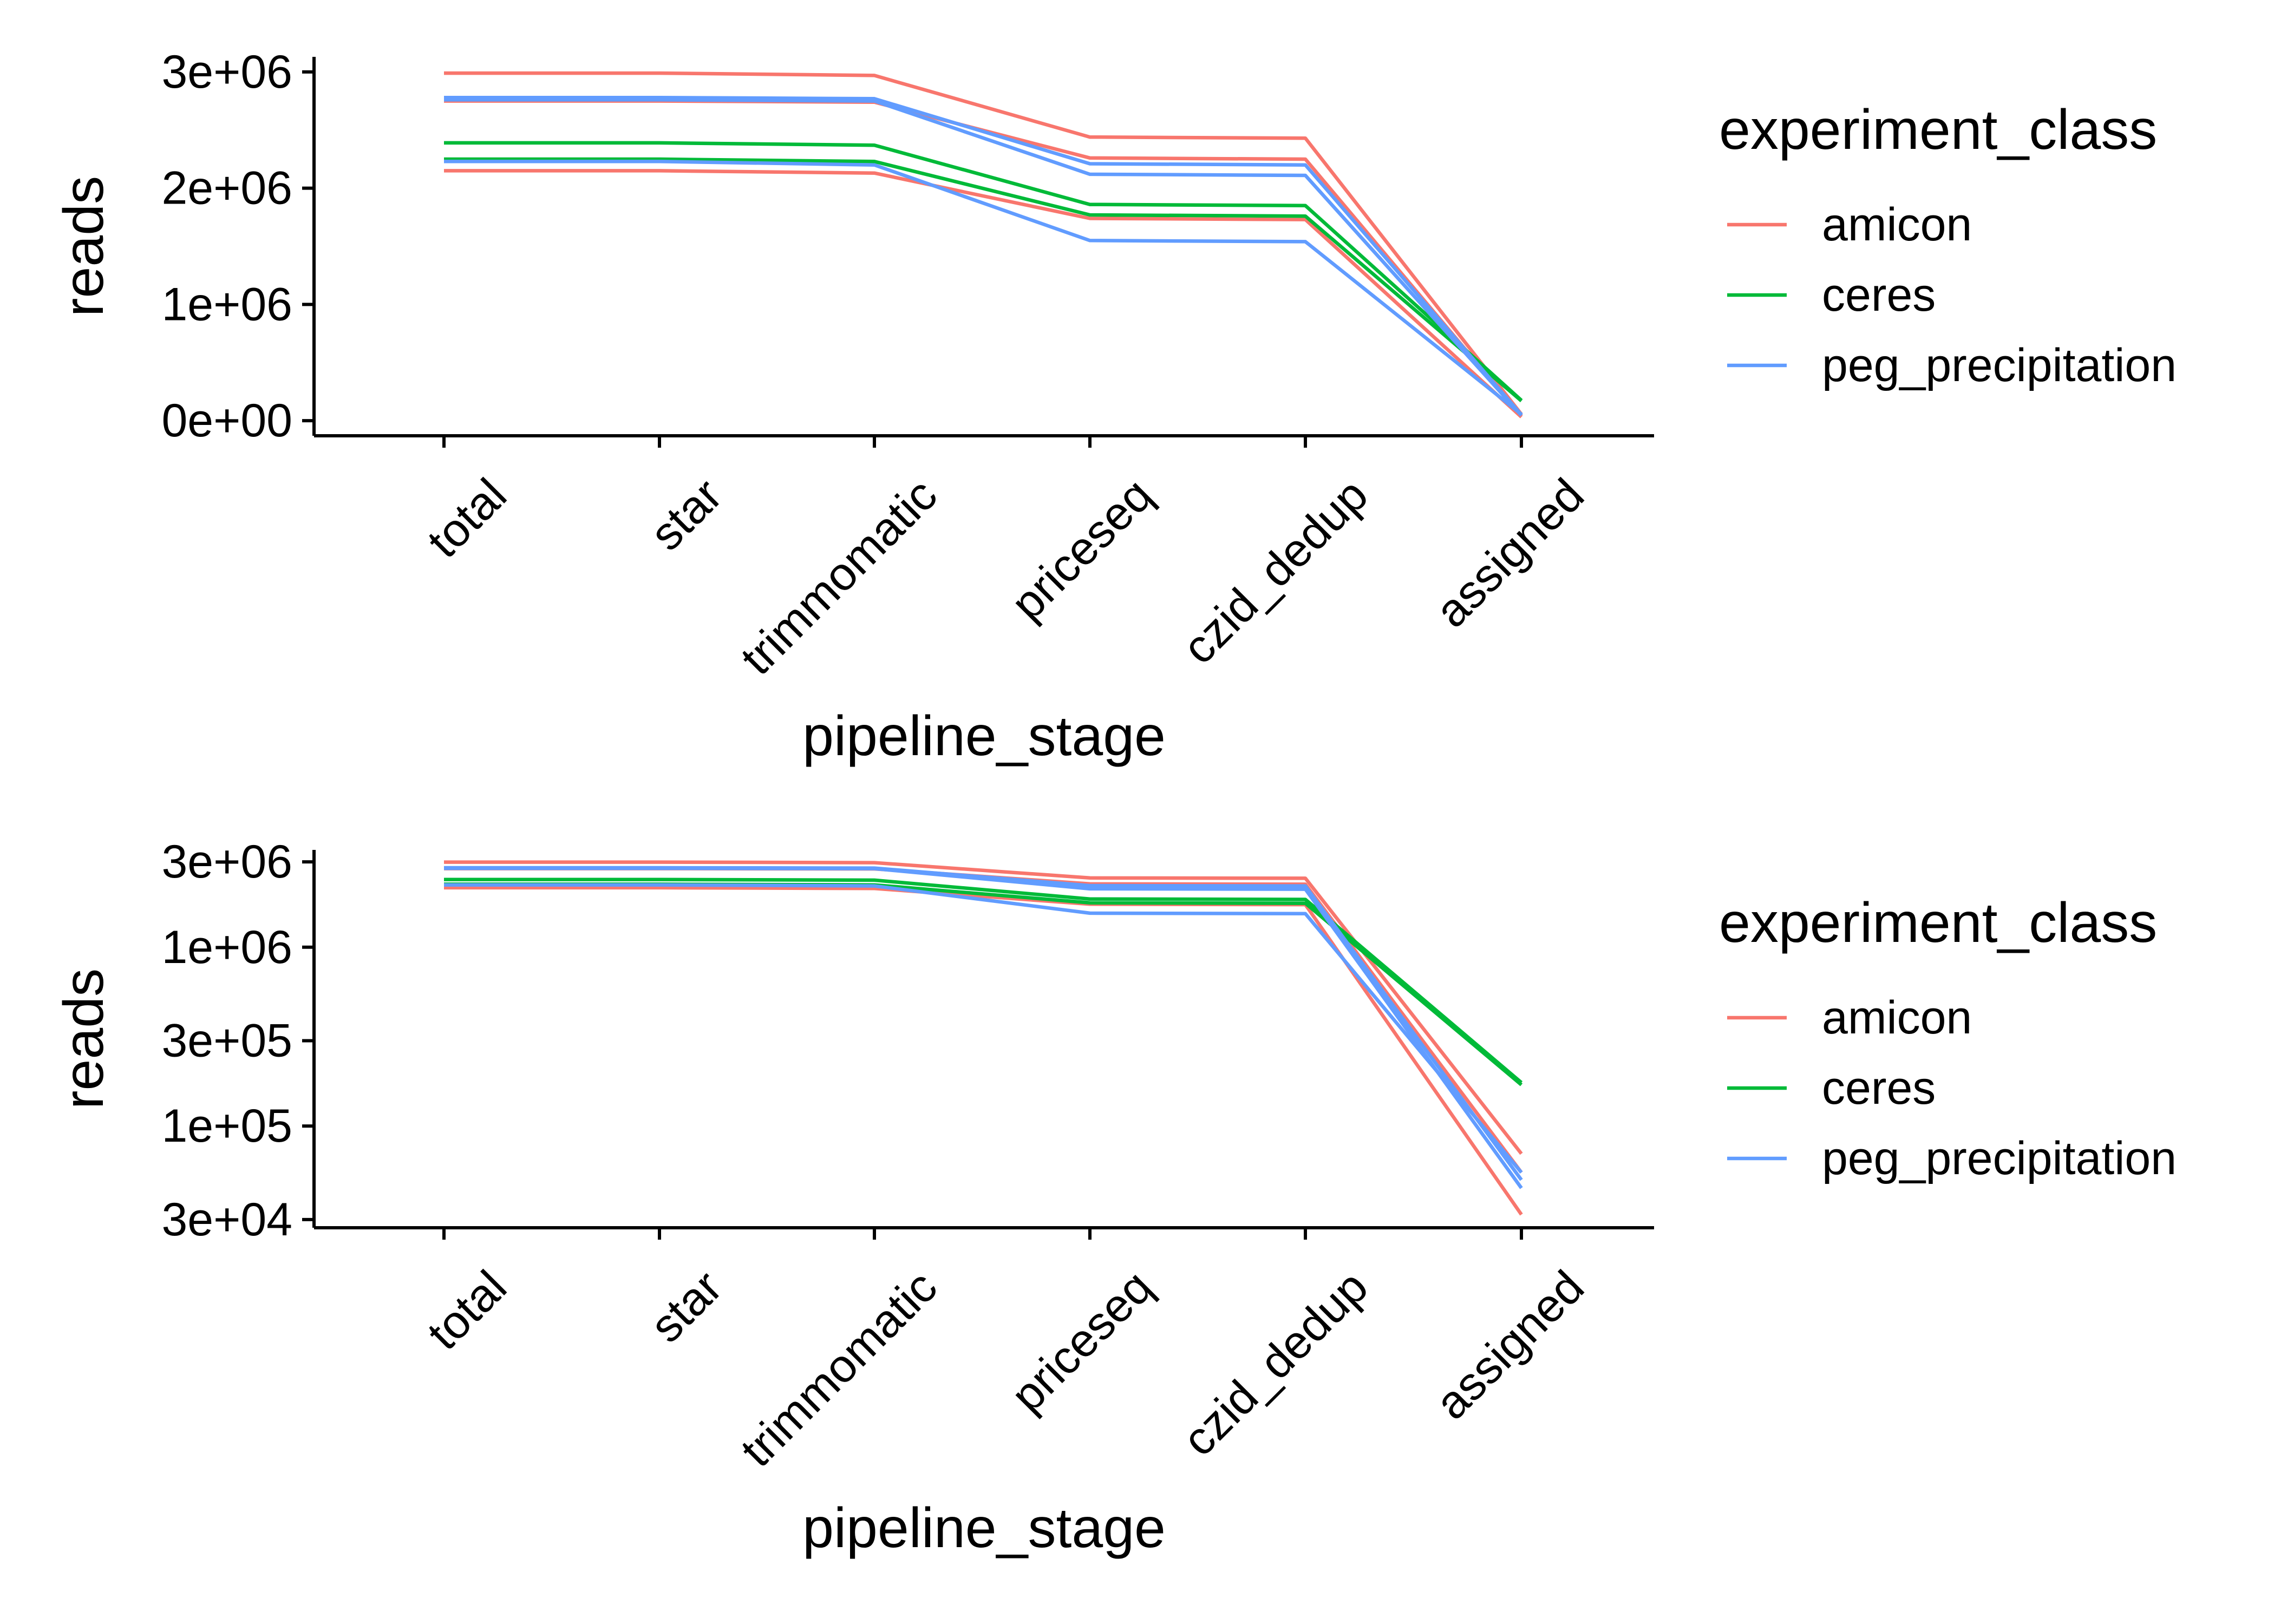  I want to click on y-tick-label: 0e+00, so click(227, 421).